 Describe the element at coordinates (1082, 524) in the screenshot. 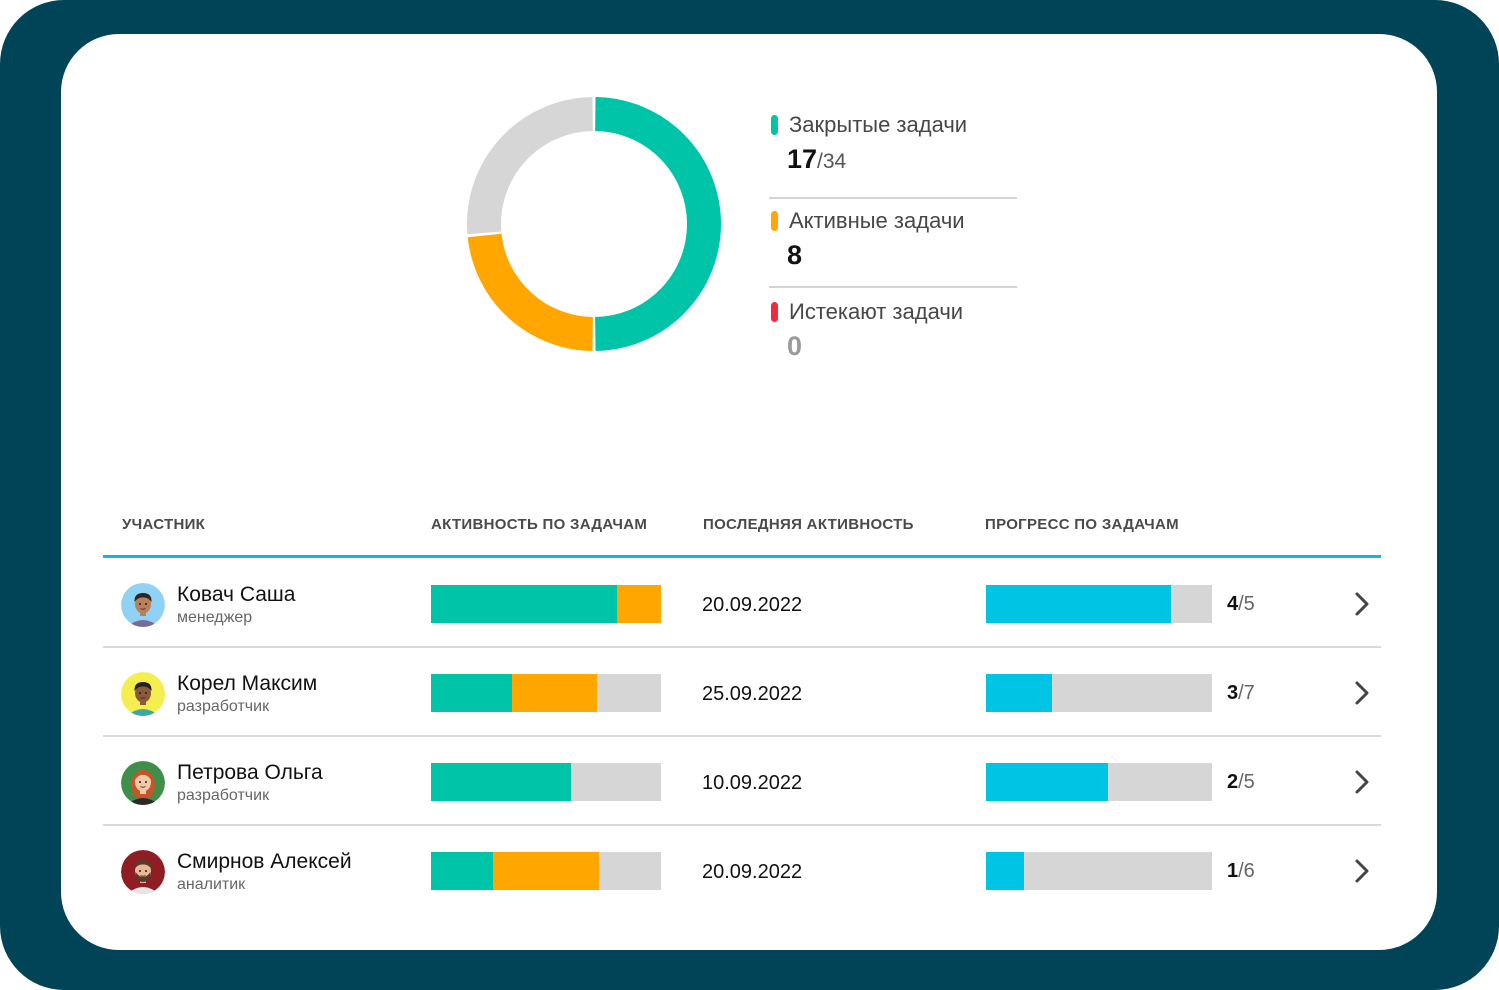

I see `column-header-progress: ПРОГРЕСС ПО ЗАДАЧАМ` at that location.